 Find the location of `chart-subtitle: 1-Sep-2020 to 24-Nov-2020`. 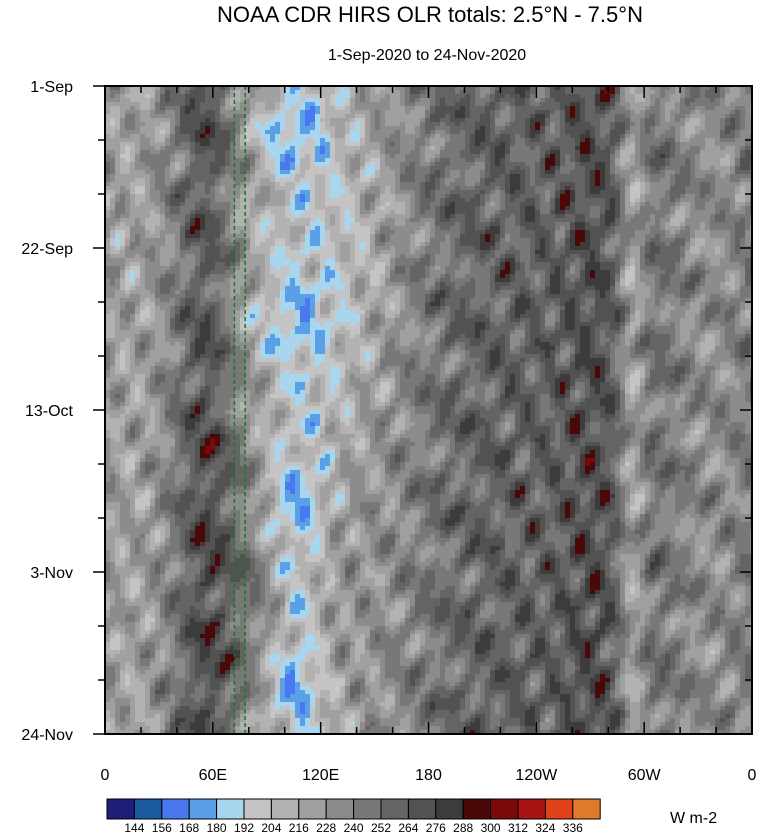

chart-subtitle: 1-Sep-2020 to 24-Nov-2020 is located at coordinates (427, 55).